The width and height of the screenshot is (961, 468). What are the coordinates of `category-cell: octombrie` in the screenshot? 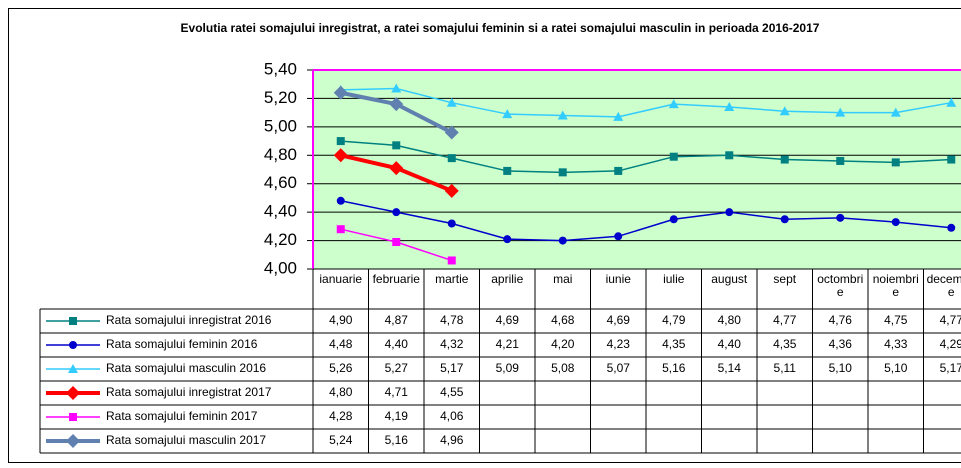 It's located at (840, 286).